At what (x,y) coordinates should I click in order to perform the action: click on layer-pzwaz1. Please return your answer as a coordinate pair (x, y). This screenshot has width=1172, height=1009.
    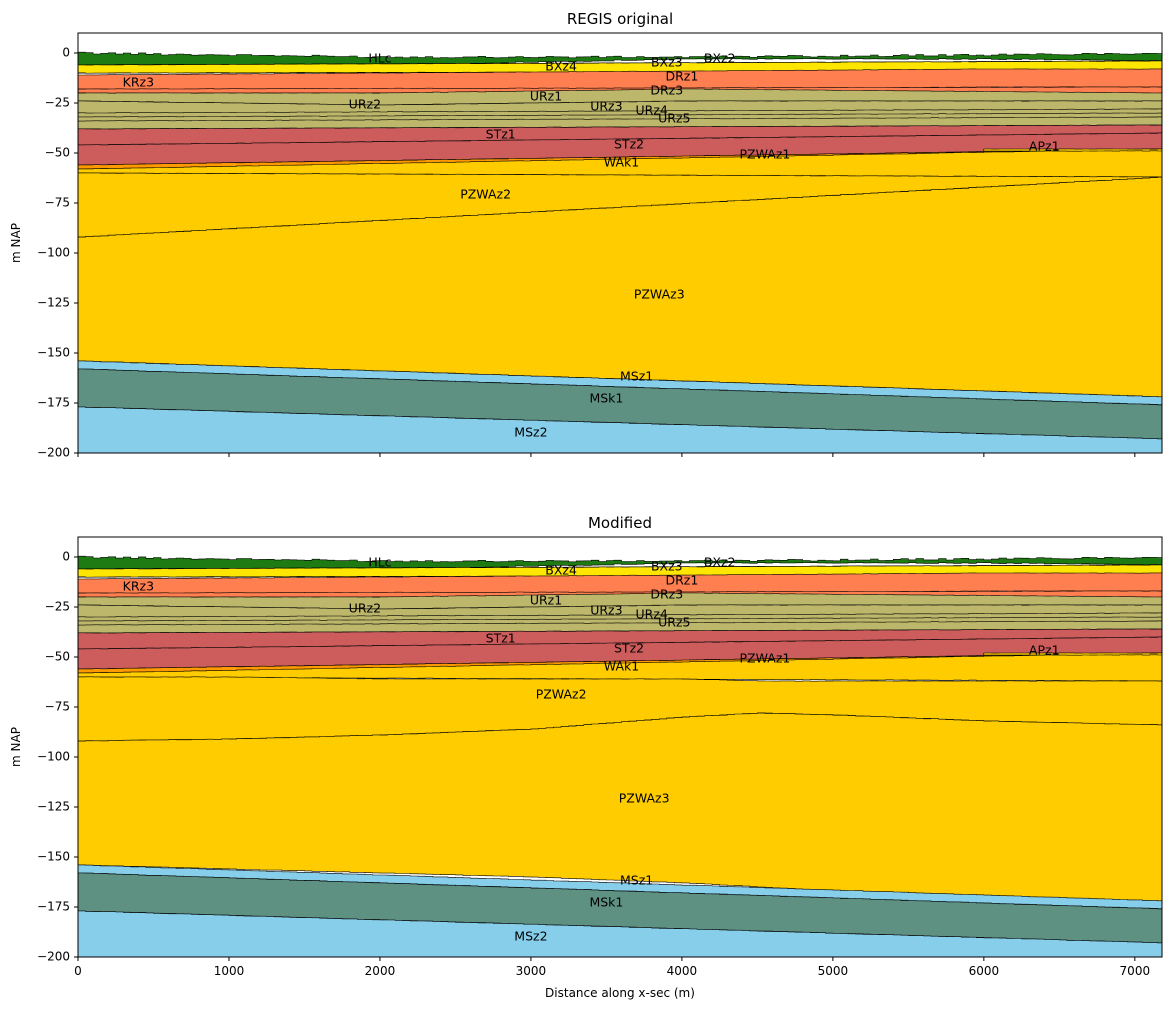
    Looking at the image, I should click on (620, 667).